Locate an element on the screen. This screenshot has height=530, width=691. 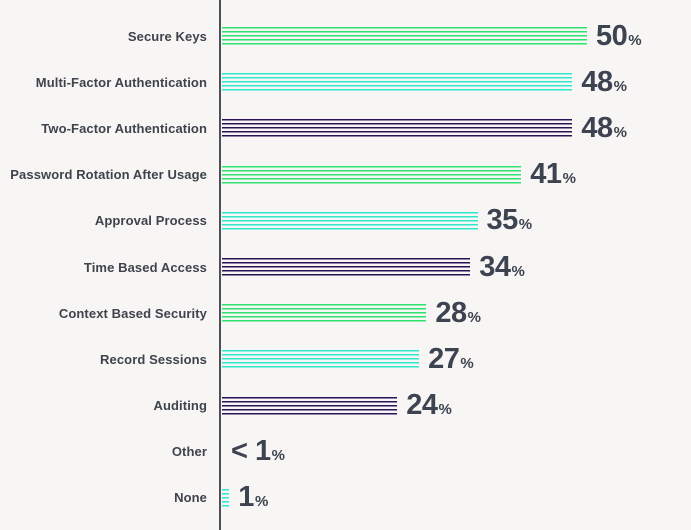
value-number: 1 is located at coordinates (246, 497).